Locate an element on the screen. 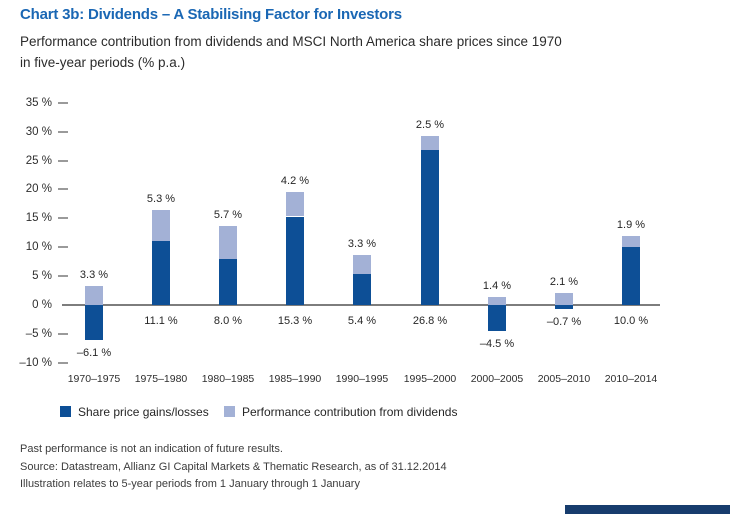 This screenshot has width=730, height=514. dividend-value-label: 5.3 % is located at coordinates (161, 199).